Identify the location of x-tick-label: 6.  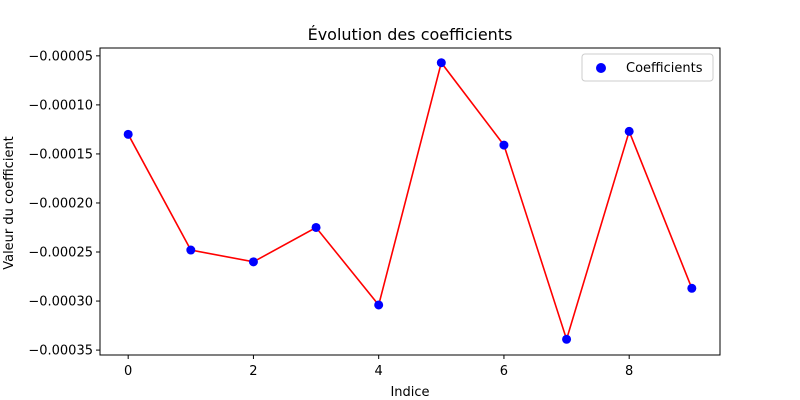
(504, 371).